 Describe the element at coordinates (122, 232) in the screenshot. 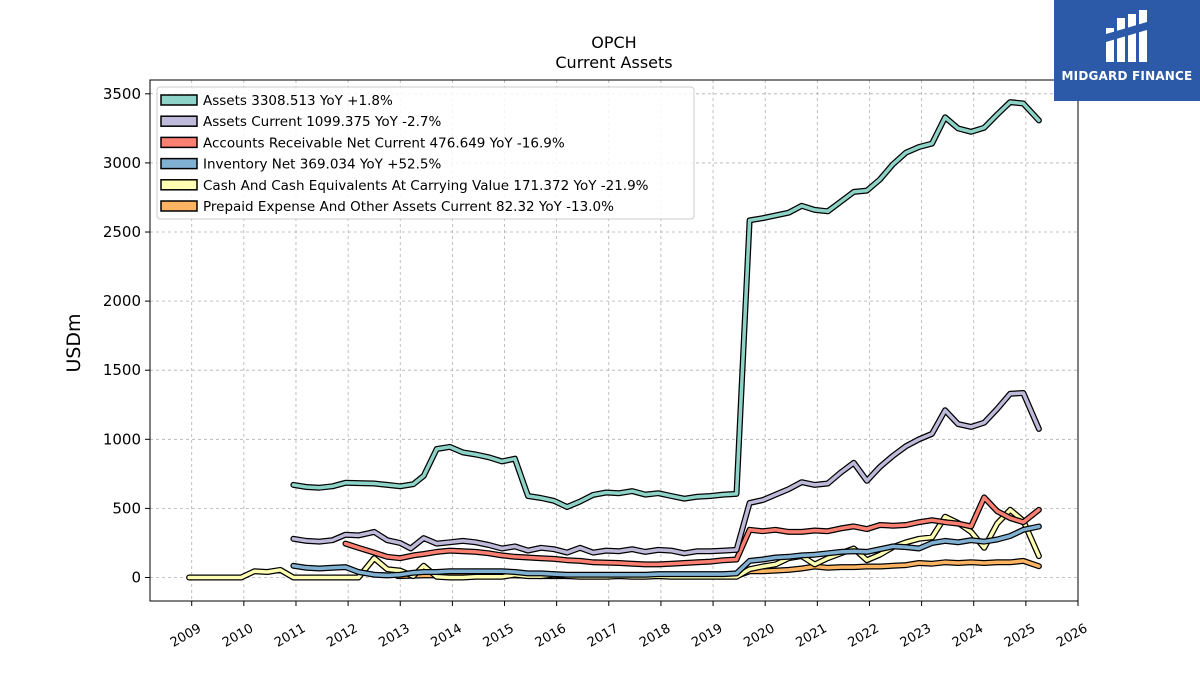

I see `y-tick-label: 2500` at that location.